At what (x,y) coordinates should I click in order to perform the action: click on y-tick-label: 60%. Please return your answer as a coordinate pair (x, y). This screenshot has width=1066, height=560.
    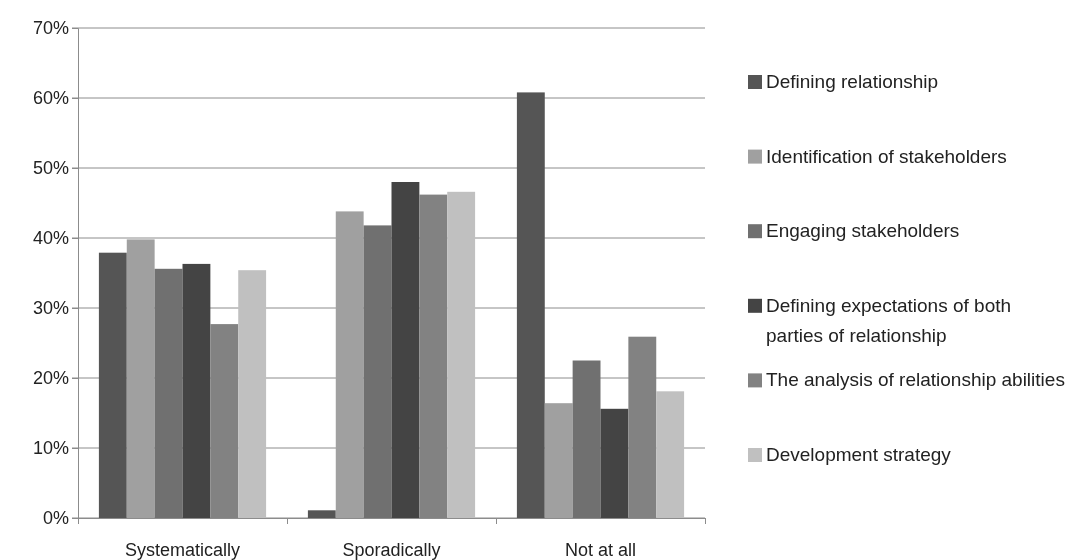
    Looking at the image, I should click on (50, 98).